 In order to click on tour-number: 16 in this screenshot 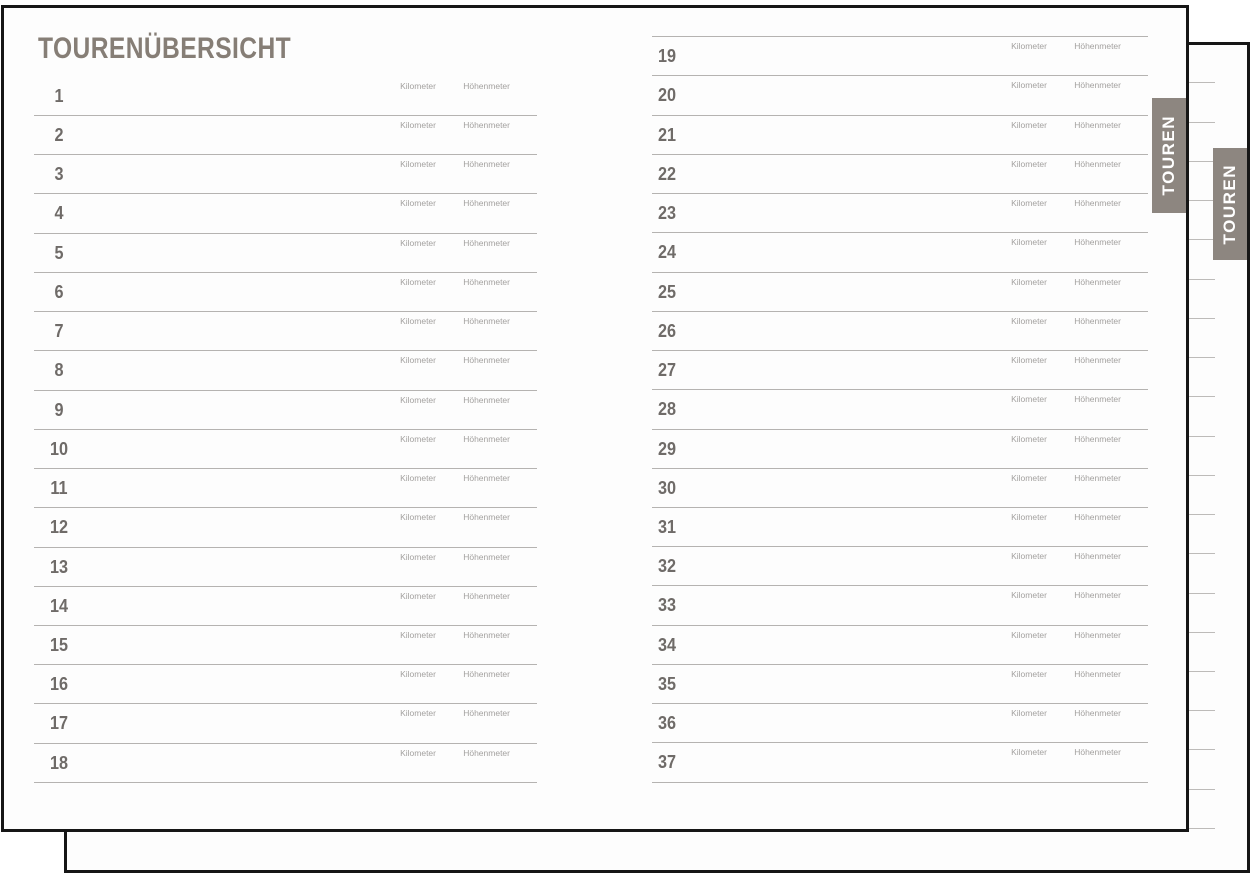, I will do `click(59, 684)`.